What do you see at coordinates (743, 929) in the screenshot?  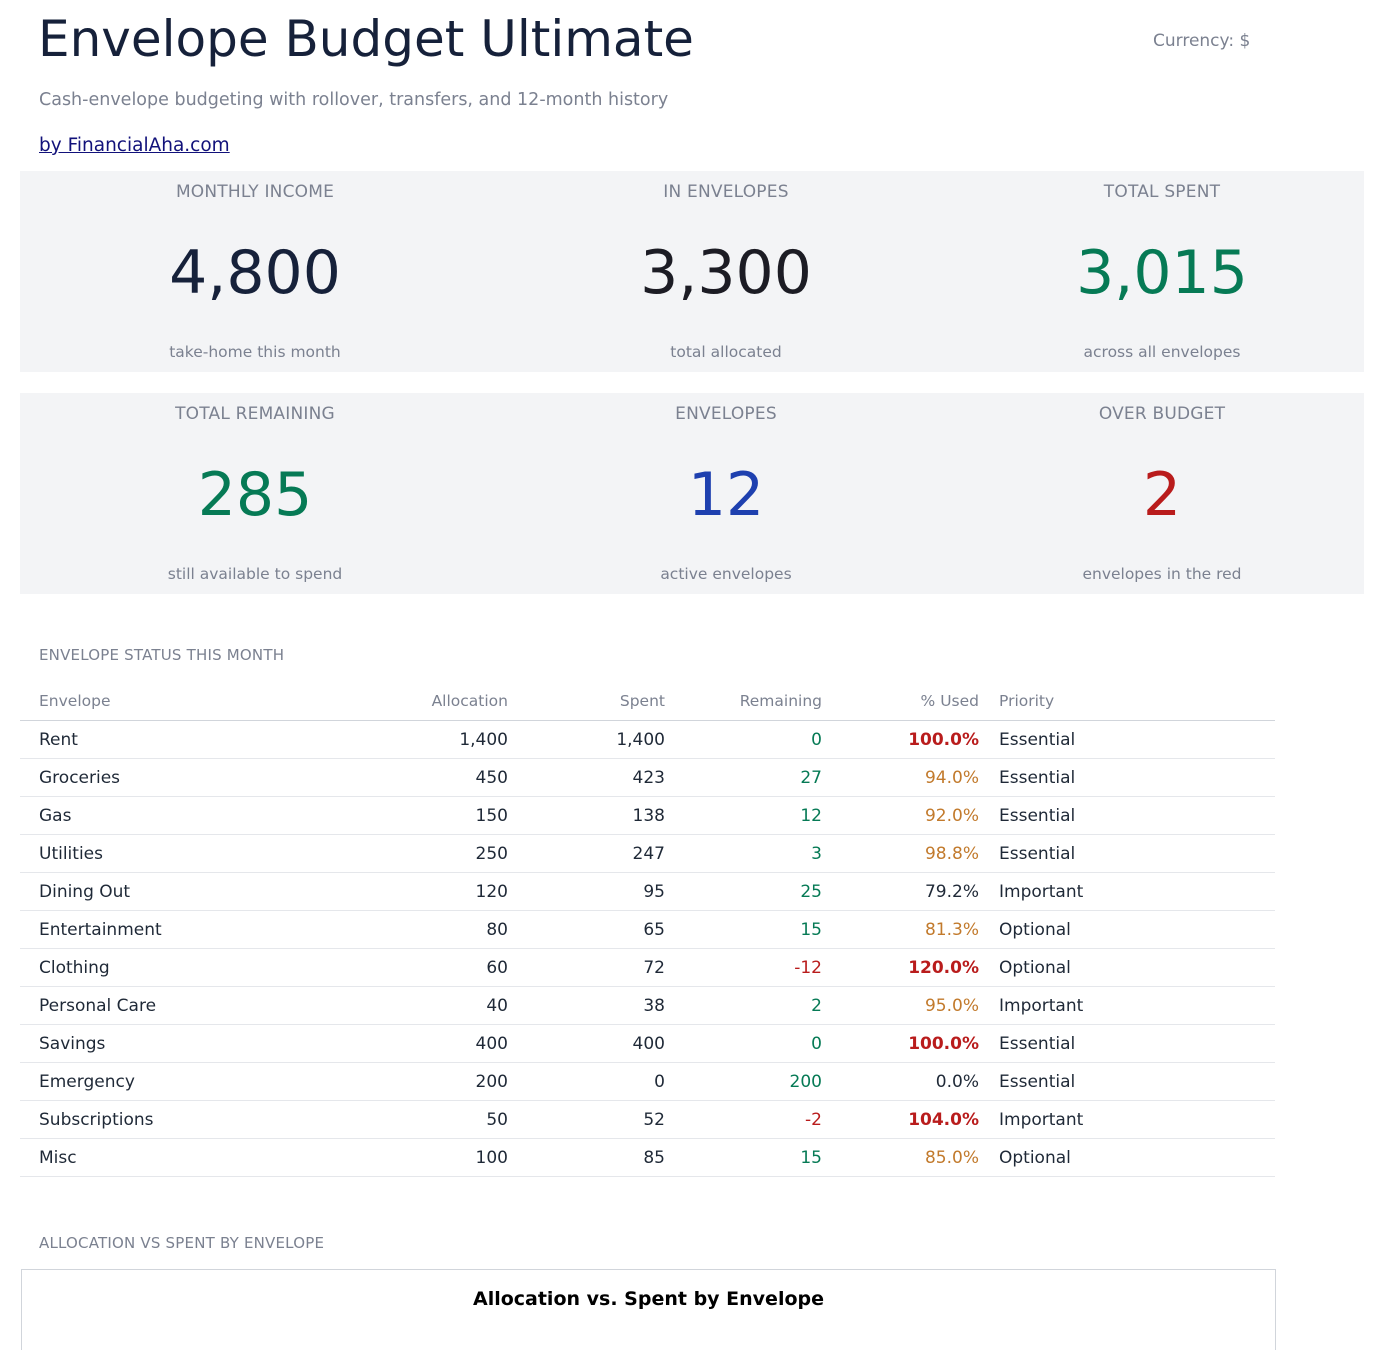 I see `cell-remaining: 15` at bounding box center [743, 929].